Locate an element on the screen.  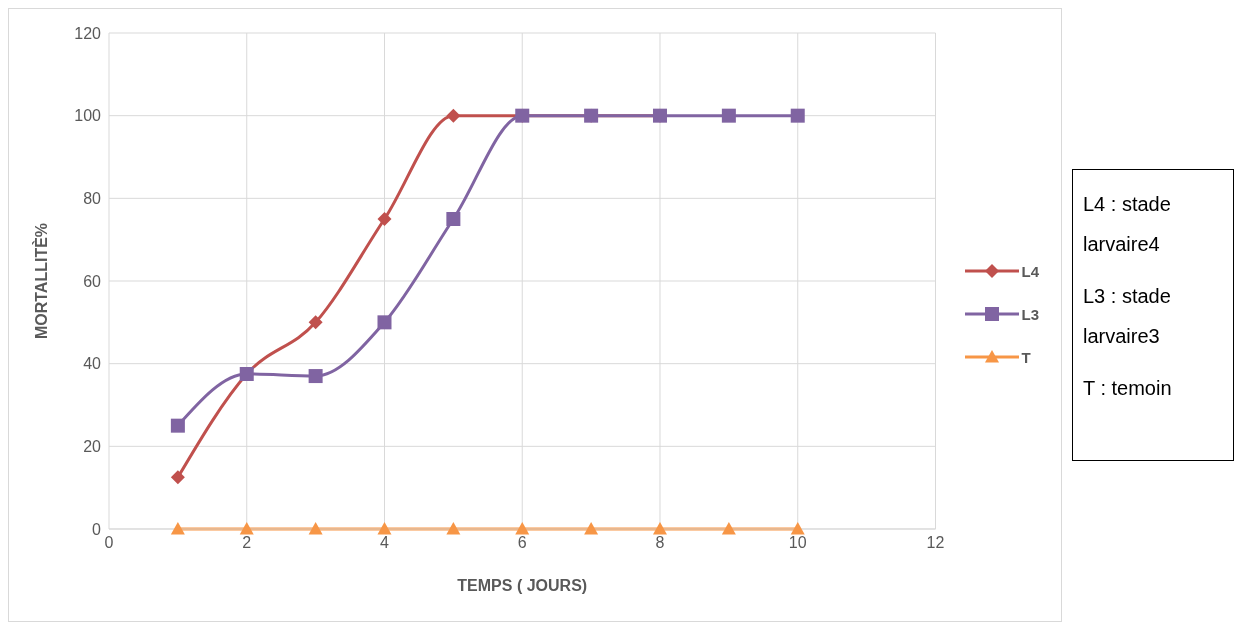
y-axis-title: MORTALLITÈ% is located at coordinates (40, 281).